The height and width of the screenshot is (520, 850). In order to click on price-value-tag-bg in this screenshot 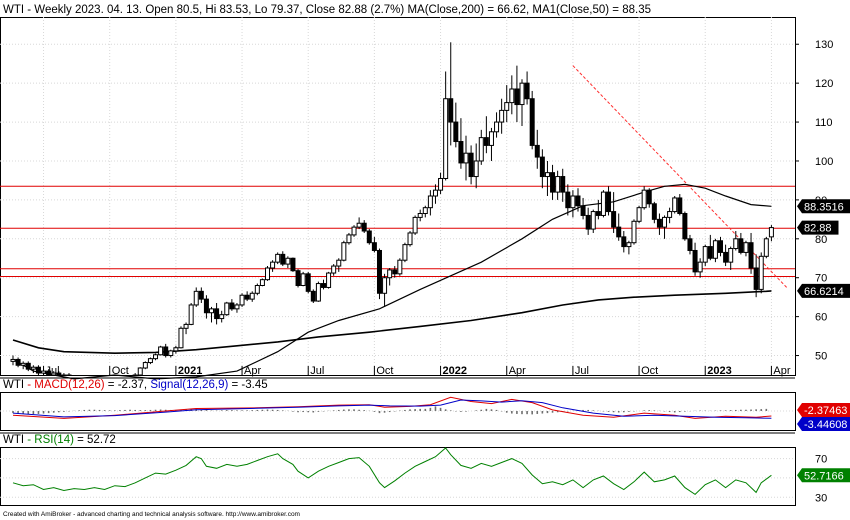, I will do `click(823, 290)`.